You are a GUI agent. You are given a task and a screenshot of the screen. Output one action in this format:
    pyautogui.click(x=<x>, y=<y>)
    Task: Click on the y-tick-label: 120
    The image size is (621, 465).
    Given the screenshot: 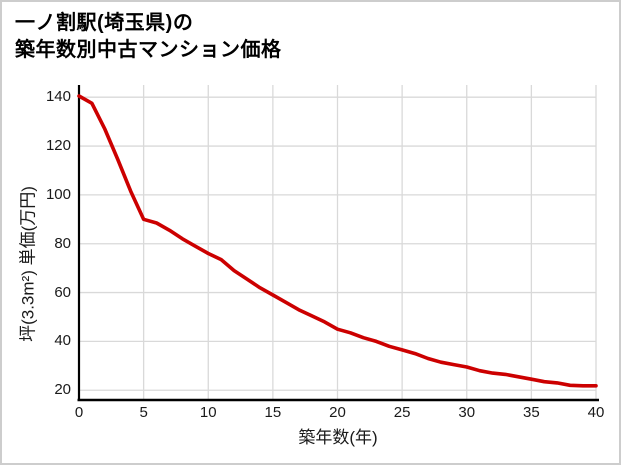 What is the action you would take?
    pyautogui.click(x=58, y=146)
    